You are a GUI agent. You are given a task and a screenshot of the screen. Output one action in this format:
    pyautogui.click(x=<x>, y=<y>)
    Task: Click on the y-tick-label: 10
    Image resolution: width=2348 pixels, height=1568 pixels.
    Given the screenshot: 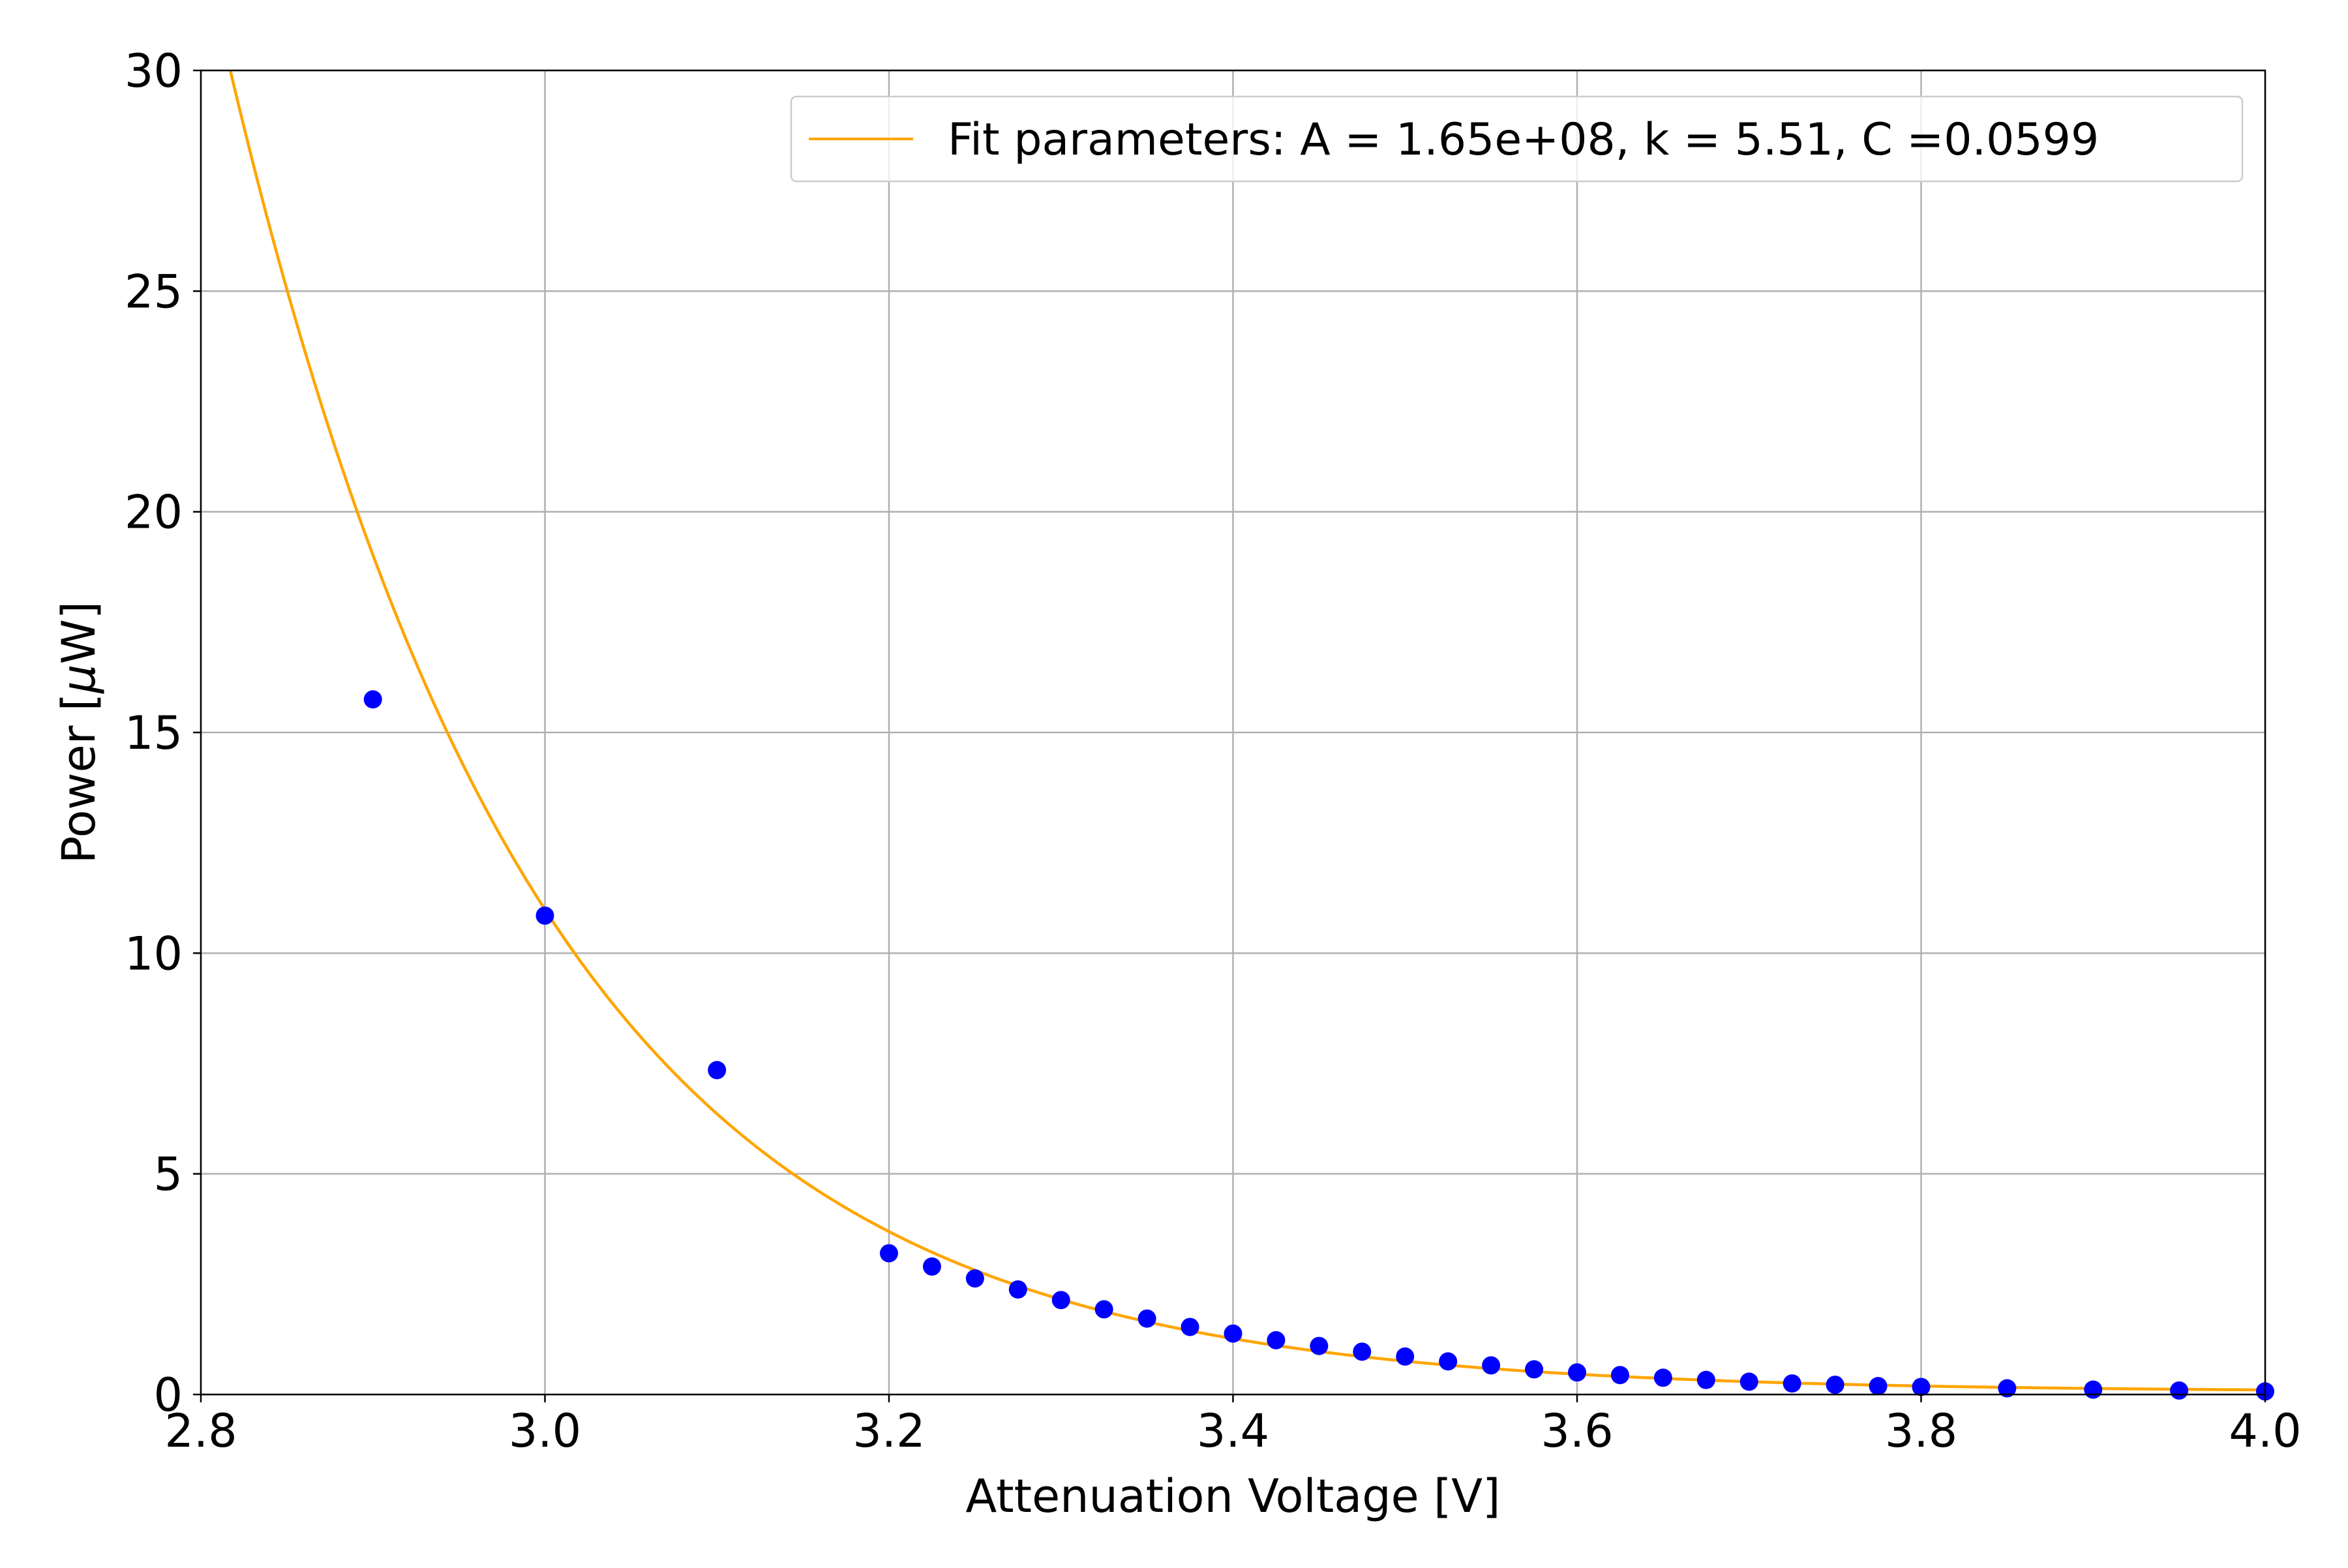 What is the action you would take?
    pyautogui.click(x=154, y=953)
    